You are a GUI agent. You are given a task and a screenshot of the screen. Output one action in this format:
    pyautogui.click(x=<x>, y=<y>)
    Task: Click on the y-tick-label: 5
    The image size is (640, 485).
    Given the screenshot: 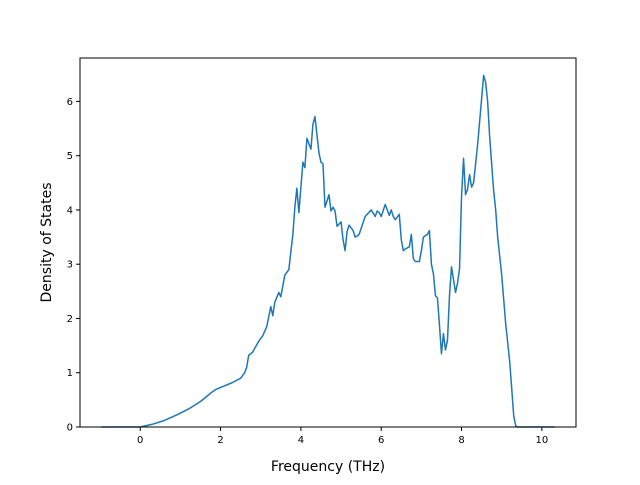 What is the action you would take?
    pyautogui.click(x=70, y=156)
    